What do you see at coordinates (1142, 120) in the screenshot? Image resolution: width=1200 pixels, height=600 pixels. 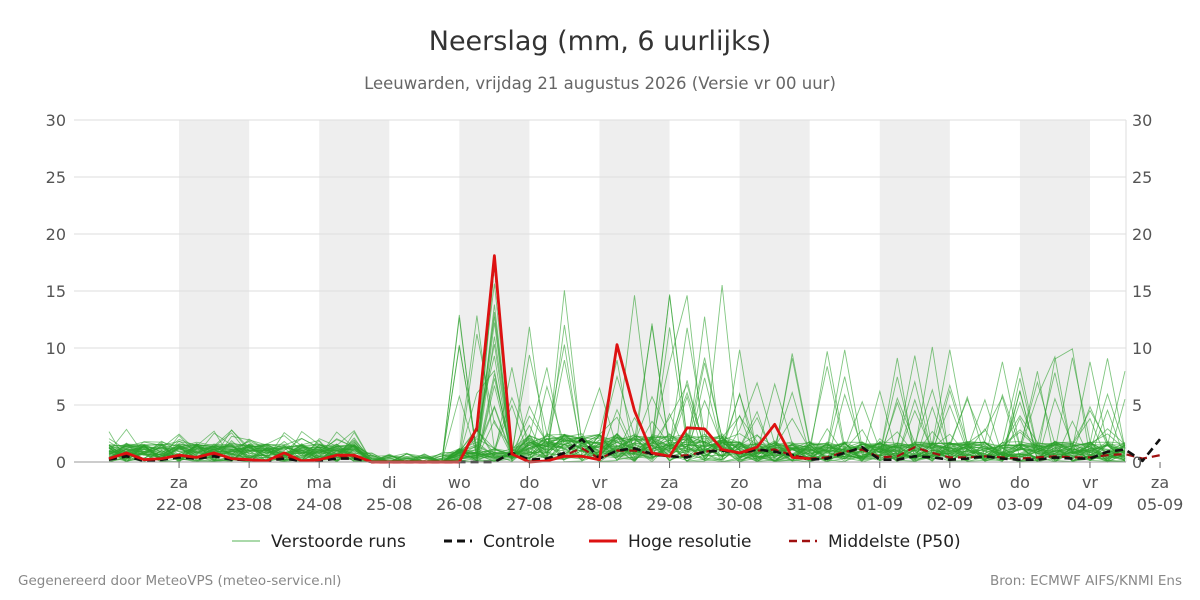 I see `y-tick-right-30: 30` at bounding box center [1142, 120].